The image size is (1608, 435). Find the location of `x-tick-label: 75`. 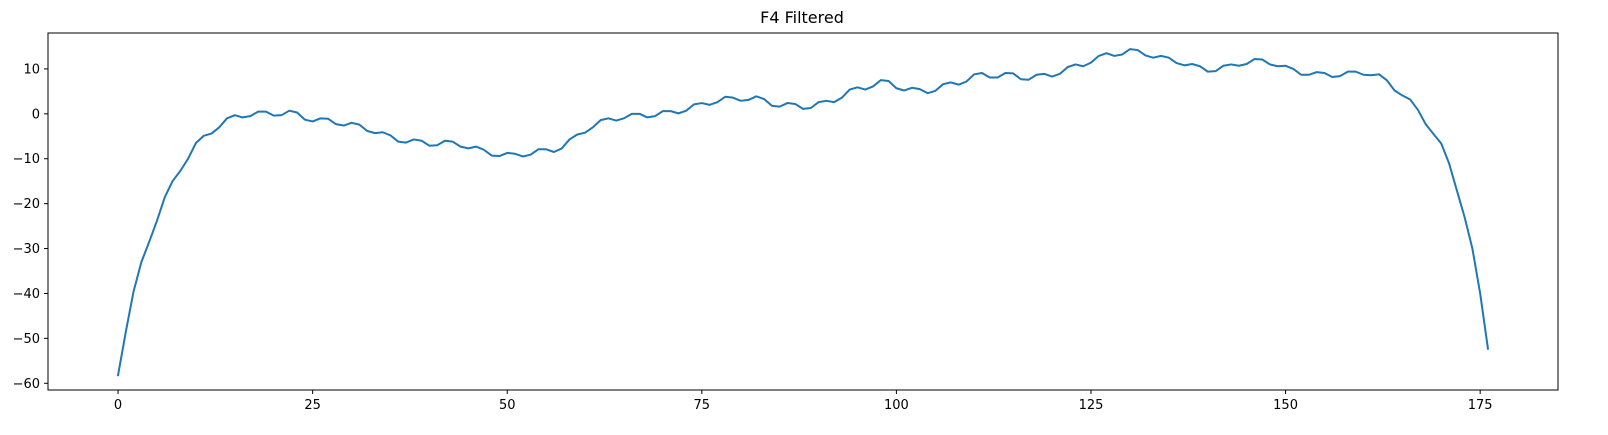

x-tick-label: 75 is located at coordinates (702, 405).